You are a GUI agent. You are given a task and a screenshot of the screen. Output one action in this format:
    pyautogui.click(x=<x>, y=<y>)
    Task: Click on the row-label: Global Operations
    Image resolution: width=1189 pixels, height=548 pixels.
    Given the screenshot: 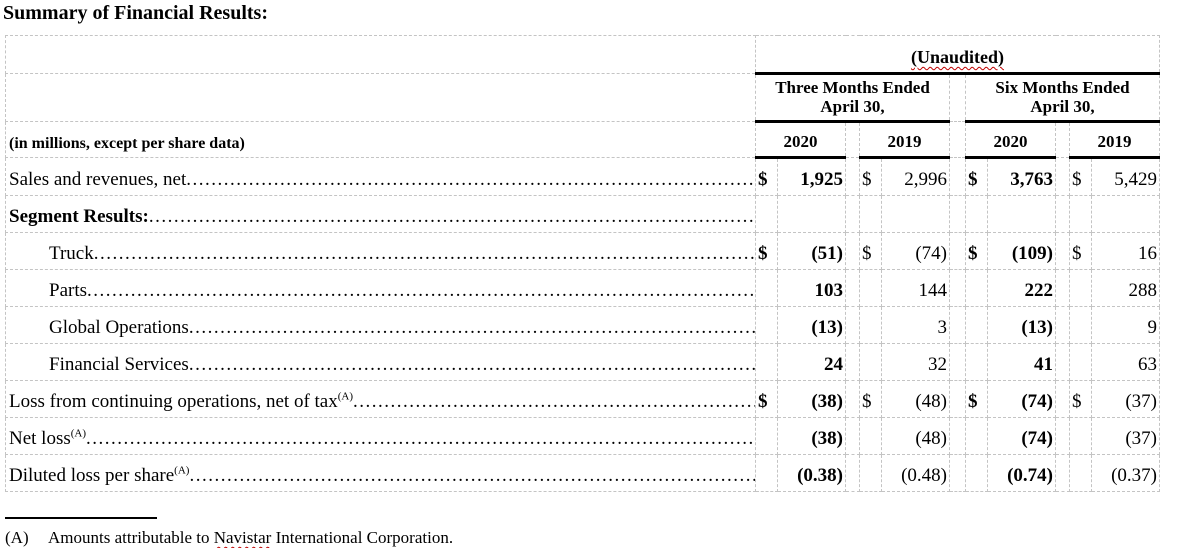 What is the action you would take?
    pyautogui.click(x=119, y=327)
    